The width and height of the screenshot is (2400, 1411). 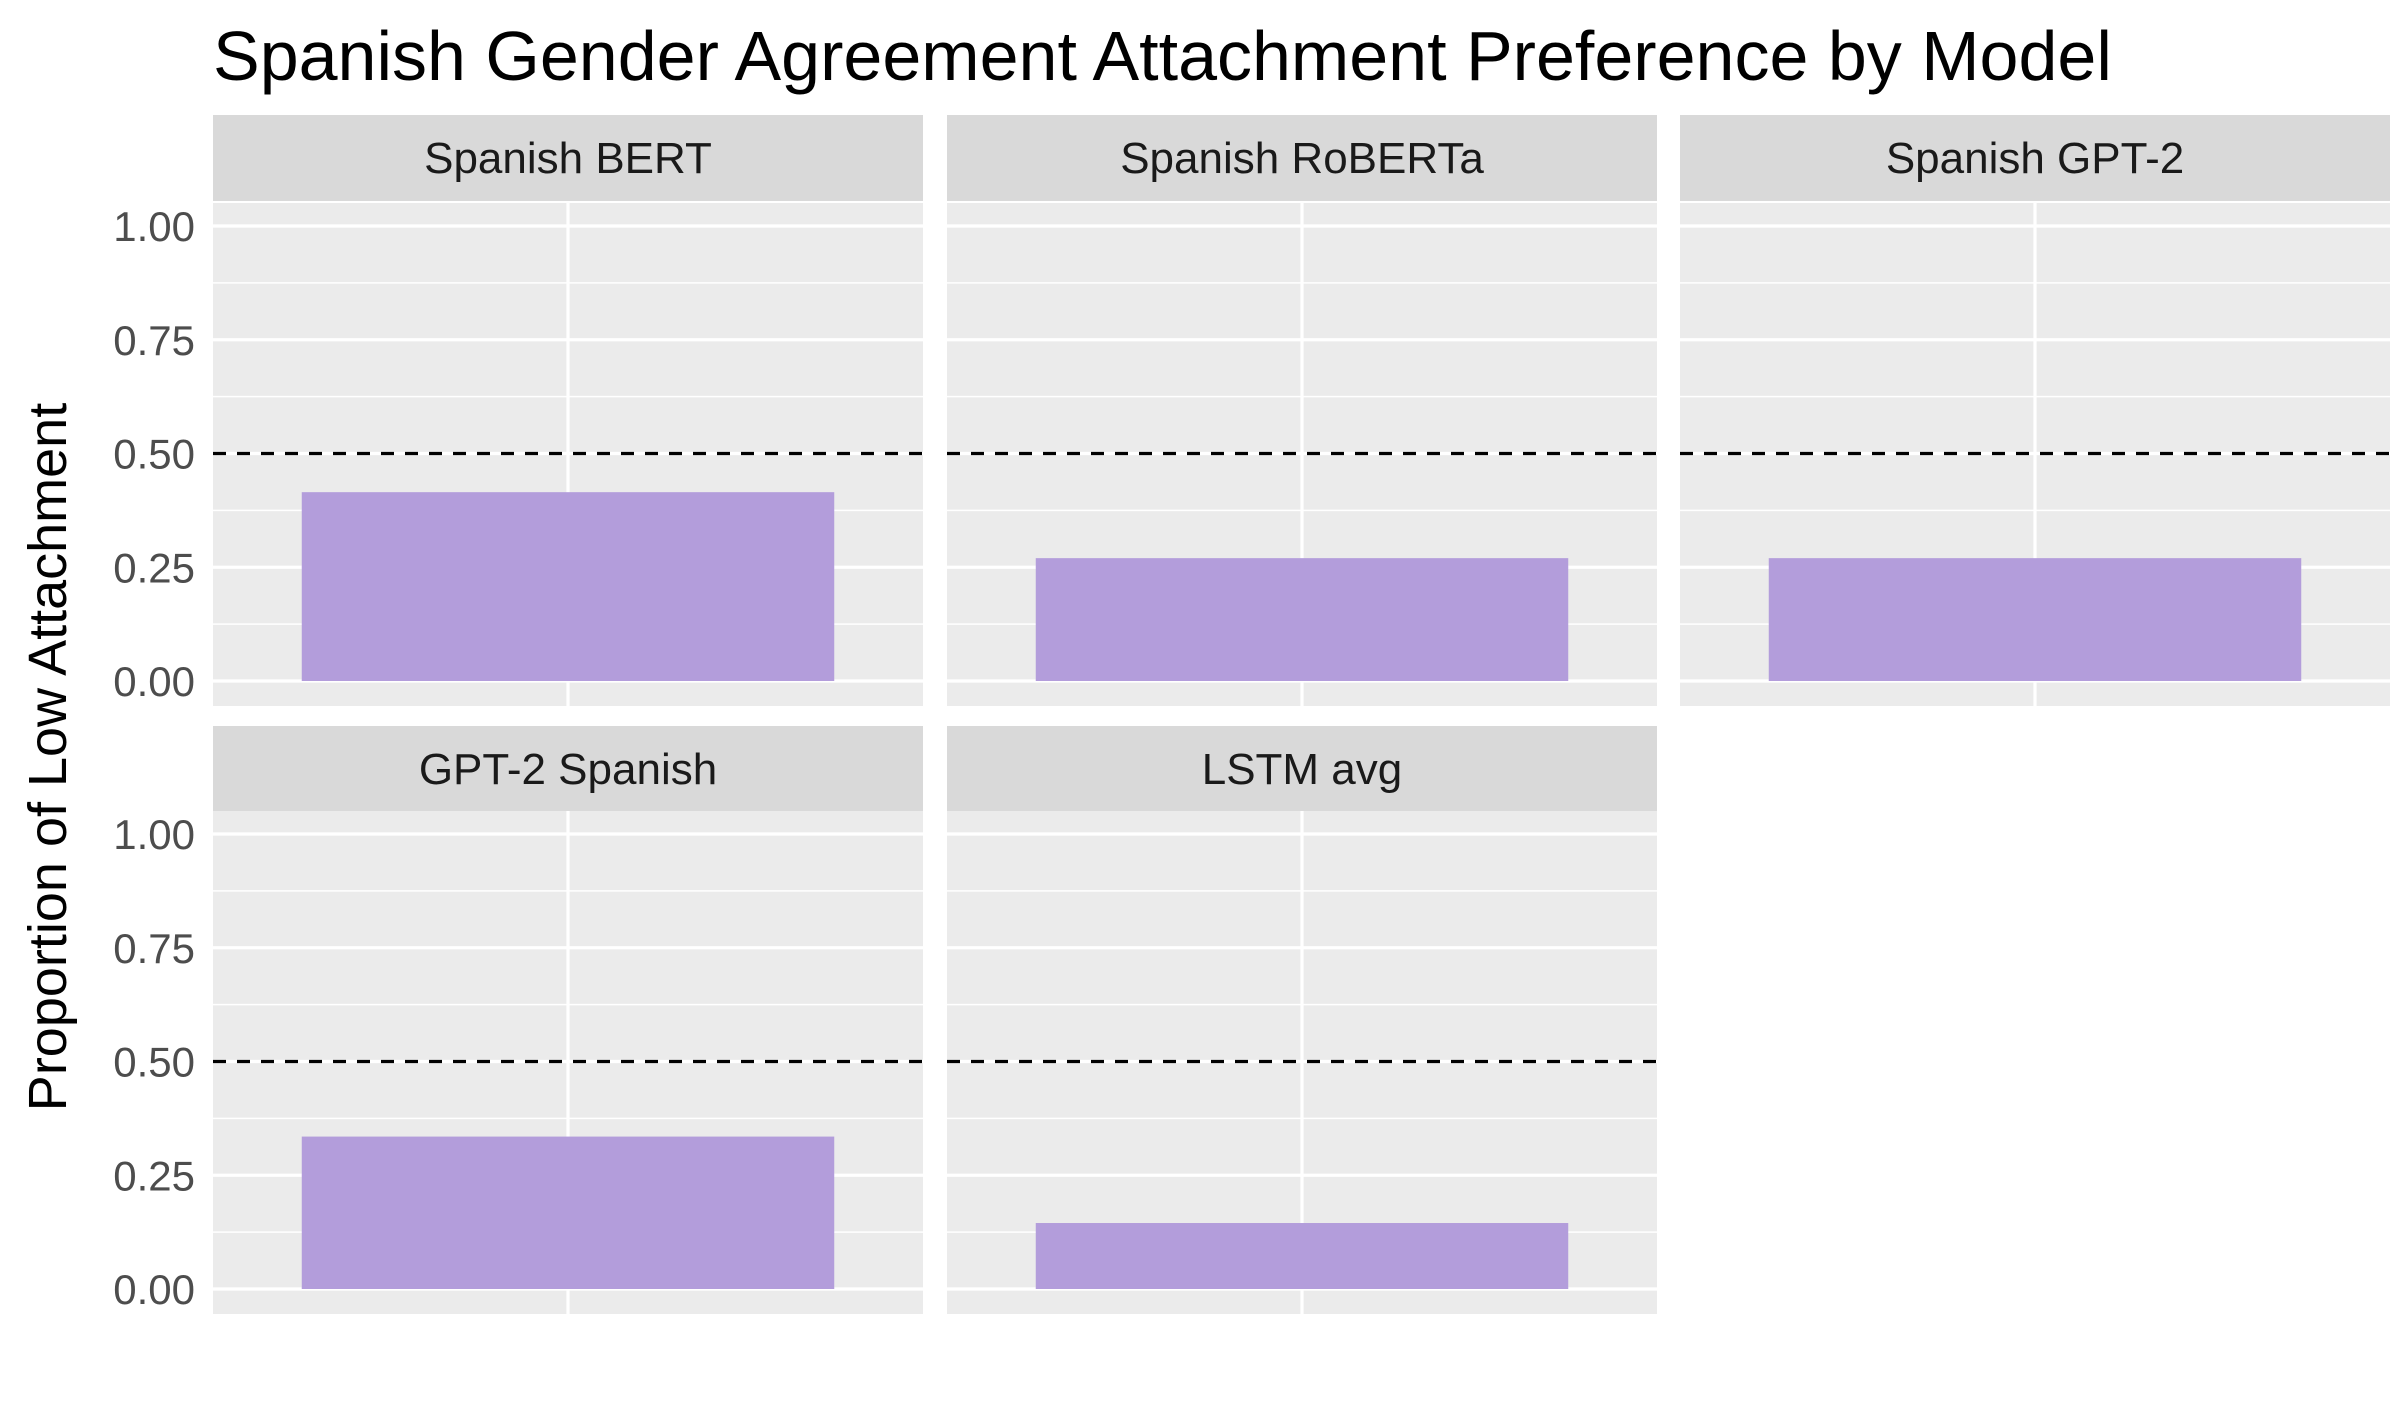 I want to click on facet-panel: Spanish BERT 0.00 0.25 0.50 0.75 1.00, so click(x=518, y=410).